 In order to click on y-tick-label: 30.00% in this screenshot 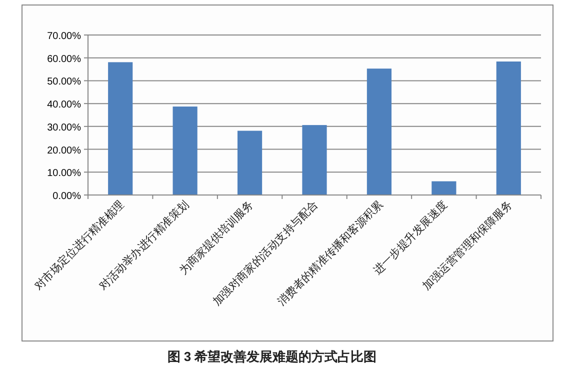, I will do `click(64, 128)`.